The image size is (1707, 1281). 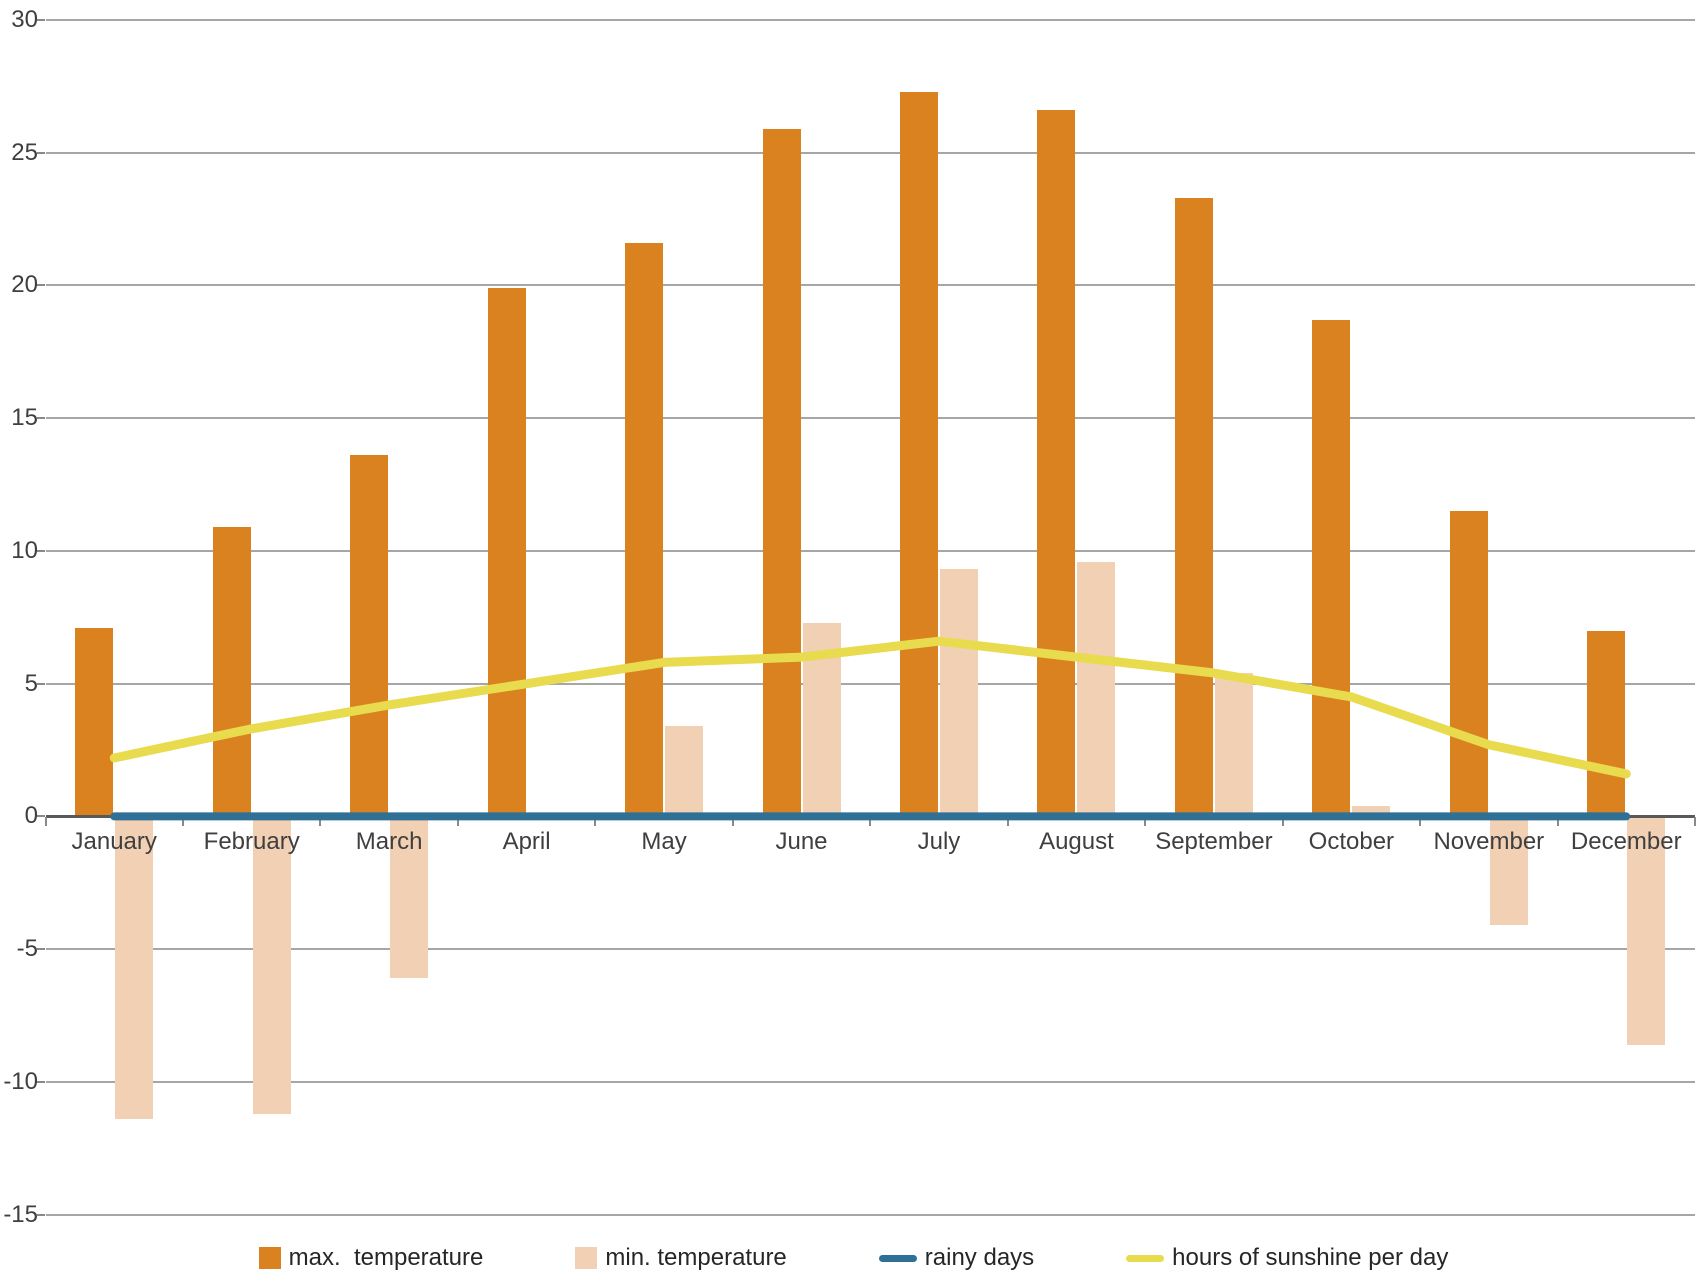 I want to click on legend-label: rainy days, so click(x=979, y=1257).